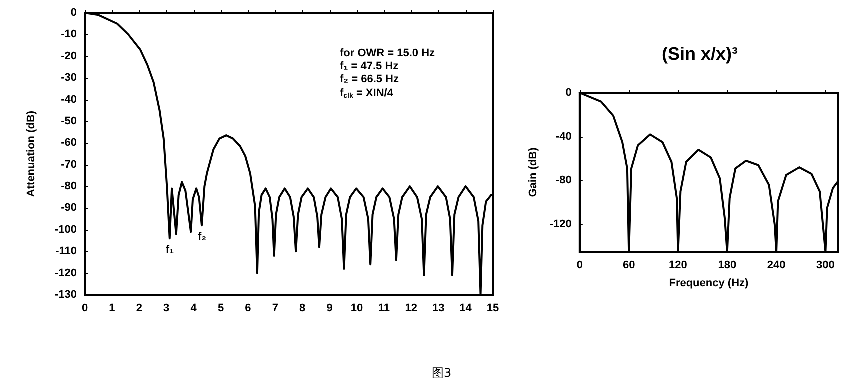 This screenshot has width=864, height=383. I want to click on annotation: f₂, so click(202, 237).